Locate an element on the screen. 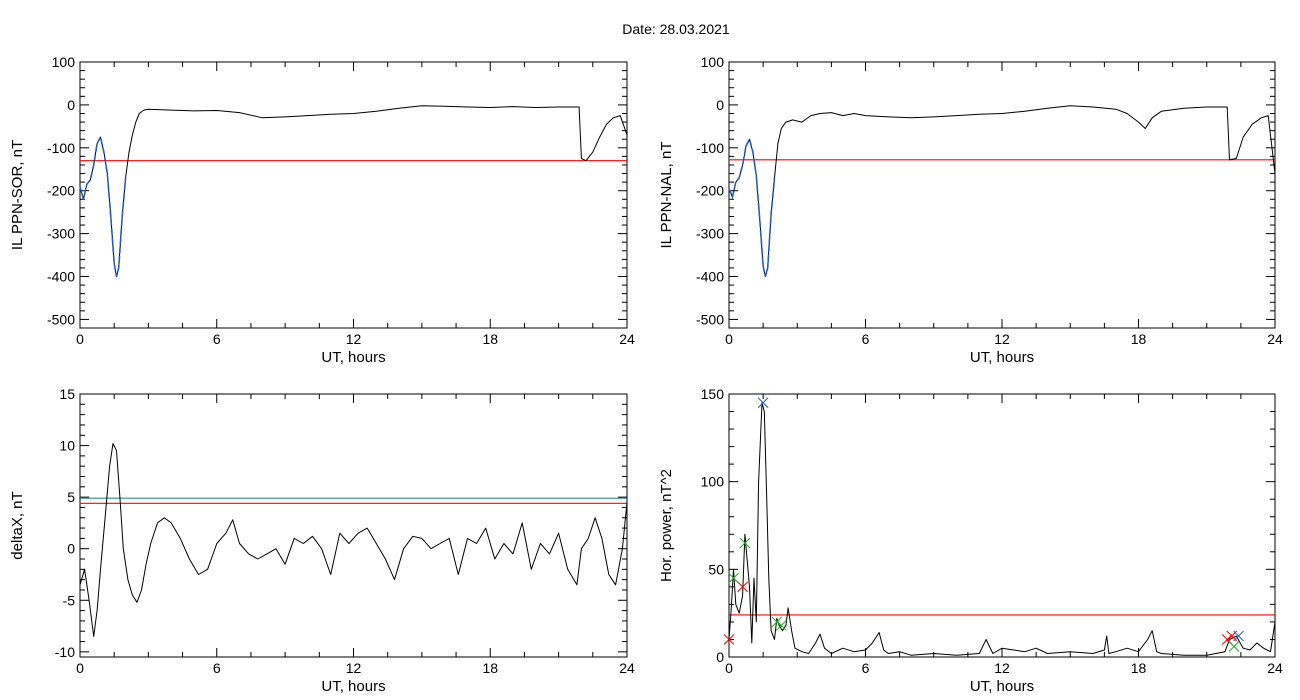  y-tick-label: 50 is located at coordinates (716, 569).